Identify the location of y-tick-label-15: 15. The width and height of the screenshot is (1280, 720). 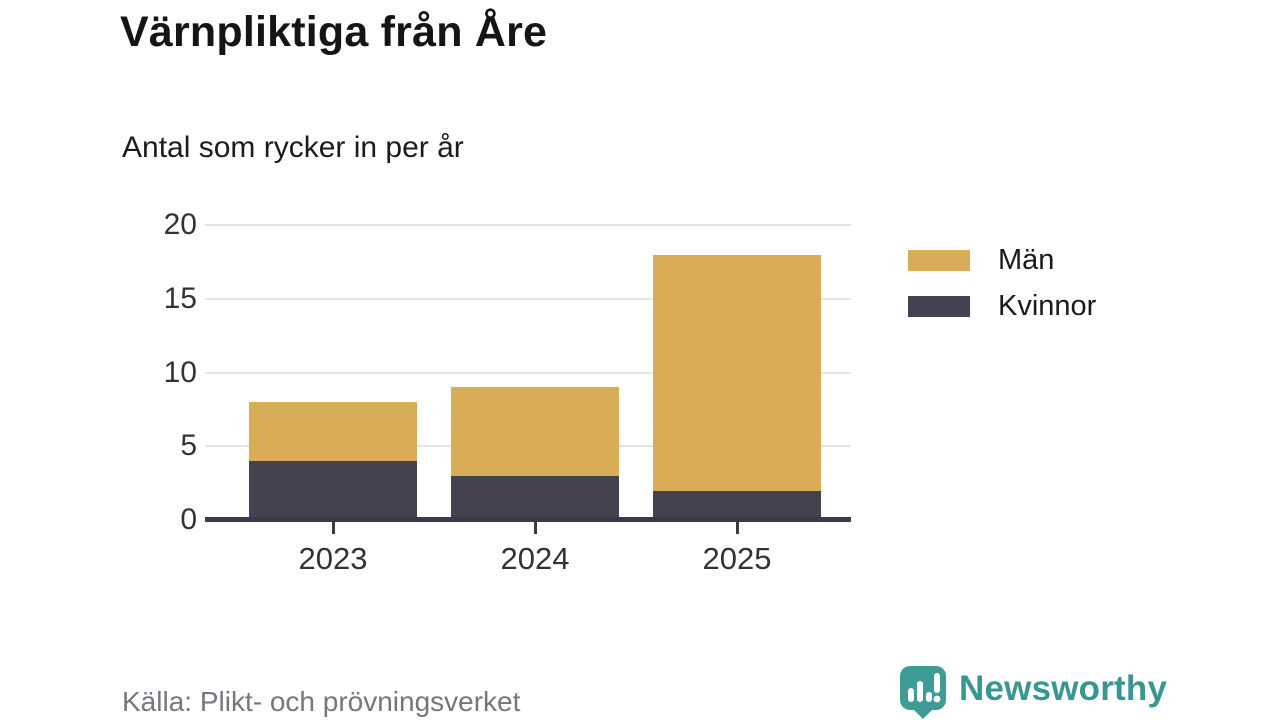
(180, 298).